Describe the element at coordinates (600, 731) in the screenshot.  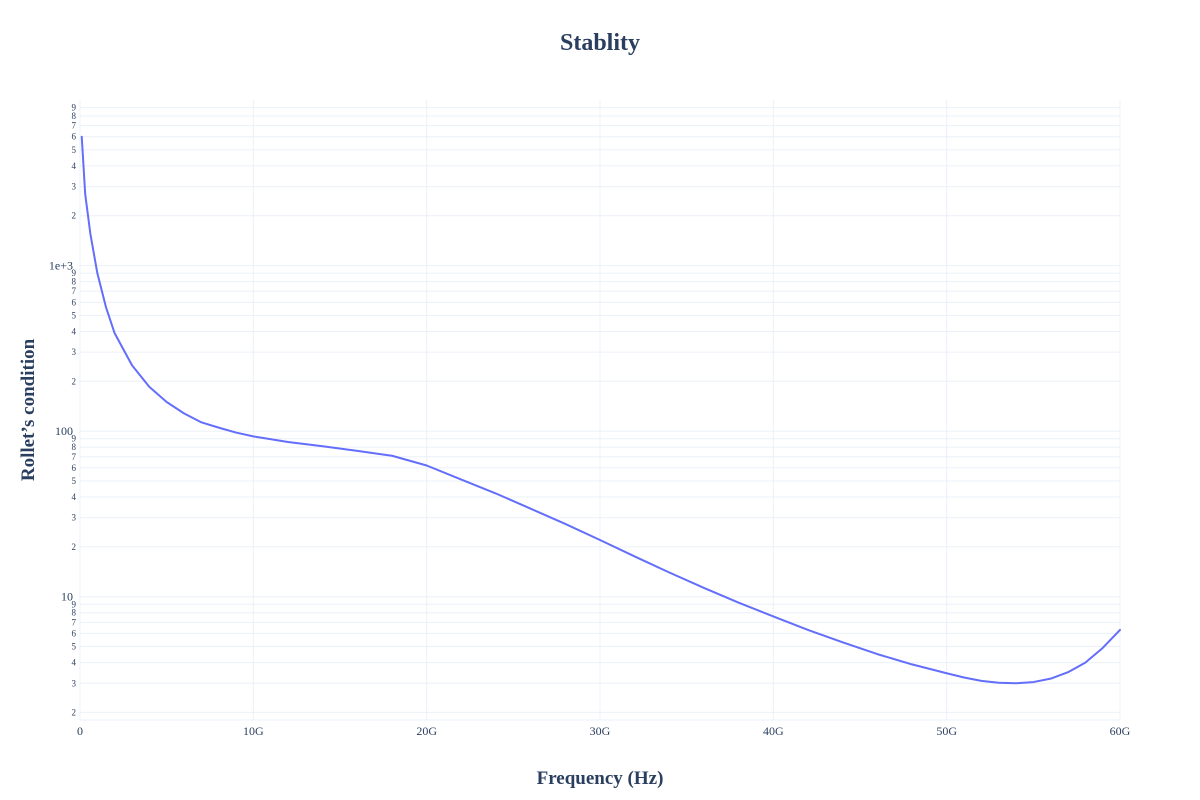
I see `x-tick-label: 30G` at that location.